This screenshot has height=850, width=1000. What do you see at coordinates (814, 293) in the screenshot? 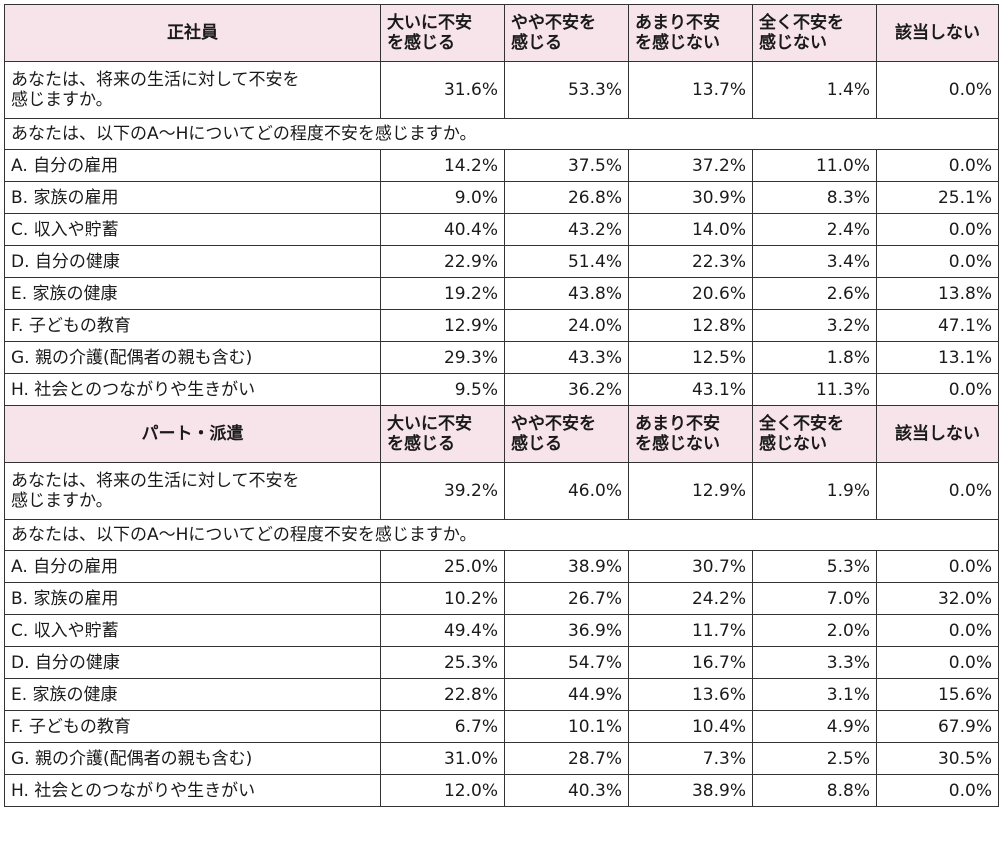
I see `percentage-cell: 2.6%` at bounding box center [814, 293].